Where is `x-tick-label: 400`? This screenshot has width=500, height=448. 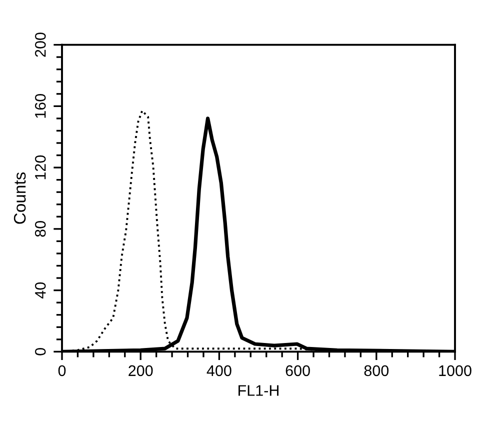 x-tick-label: 400 is located at coordinates (219, 370).